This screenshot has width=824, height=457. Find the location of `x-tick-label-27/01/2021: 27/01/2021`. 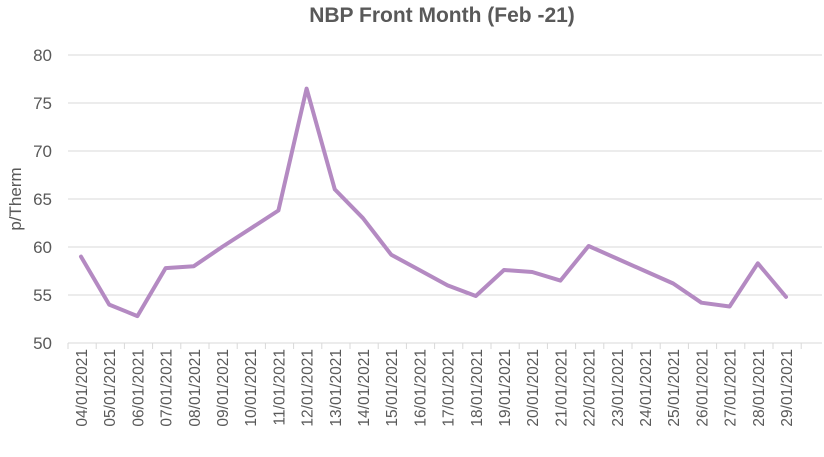

x-tick-label-27/01/2021: 27/01/2021 is located at coordinates (731, 388).